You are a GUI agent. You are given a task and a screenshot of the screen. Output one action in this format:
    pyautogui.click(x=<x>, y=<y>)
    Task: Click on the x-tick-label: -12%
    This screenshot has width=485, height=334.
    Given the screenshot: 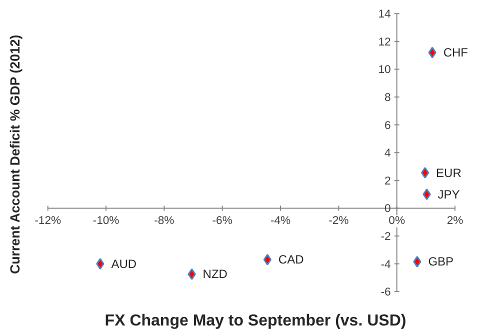 What is the action you would take?
    pyautogui.click(x=48, y=221)
    